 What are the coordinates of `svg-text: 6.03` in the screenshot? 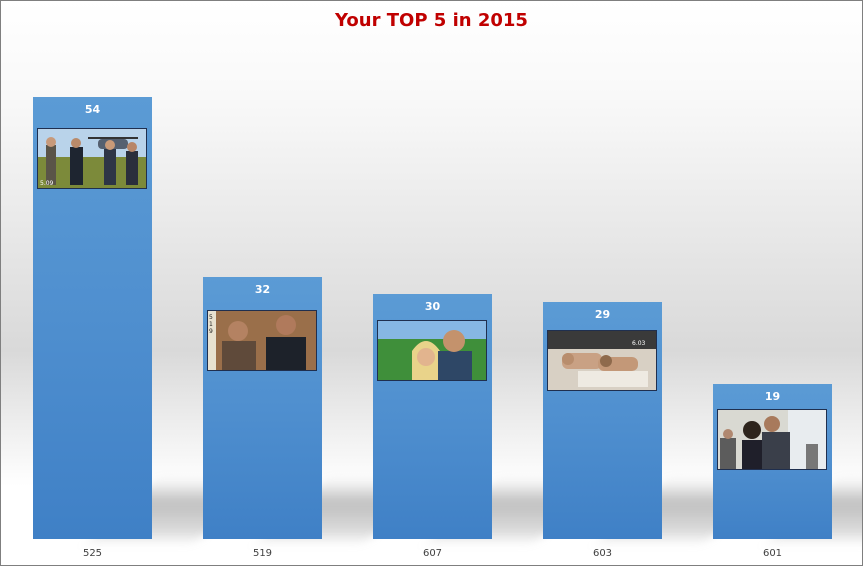 It's located at (639, 343).